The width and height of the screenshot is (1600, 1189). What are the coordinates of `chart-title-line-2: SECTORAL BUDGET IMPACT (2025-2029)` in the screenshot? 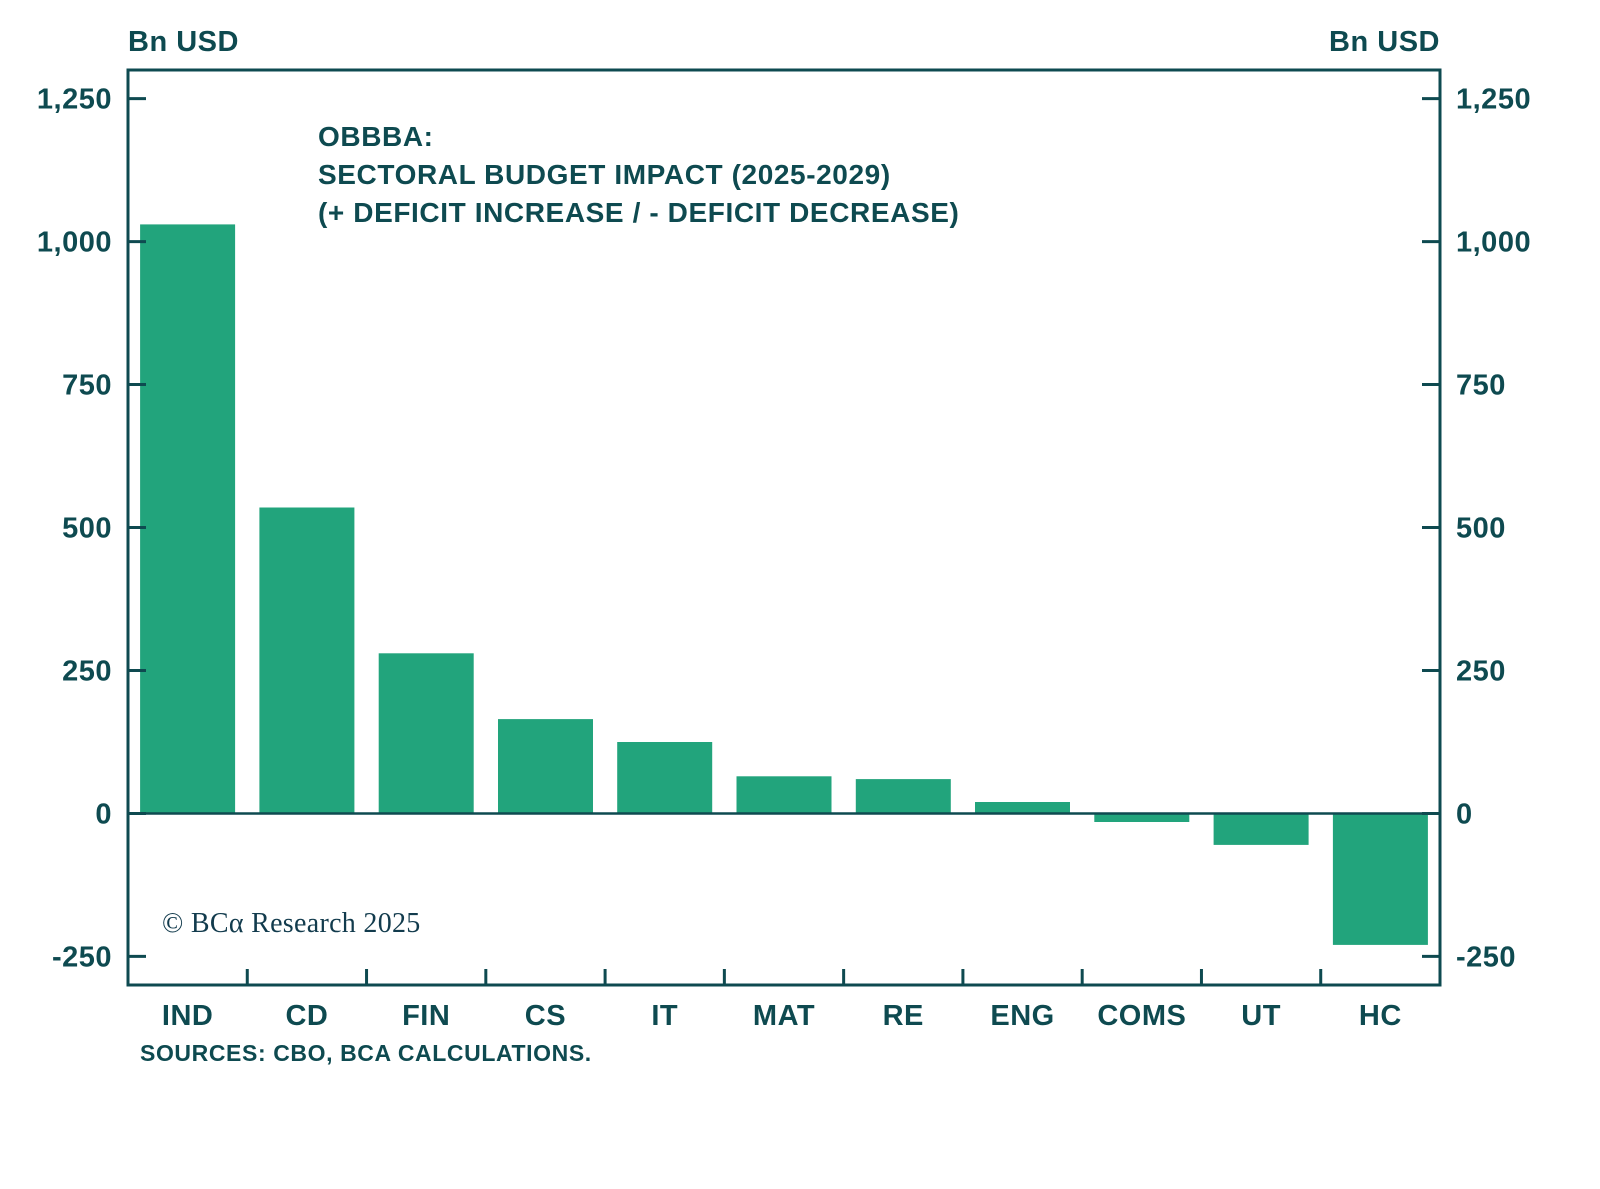 It's located at (604, 174).